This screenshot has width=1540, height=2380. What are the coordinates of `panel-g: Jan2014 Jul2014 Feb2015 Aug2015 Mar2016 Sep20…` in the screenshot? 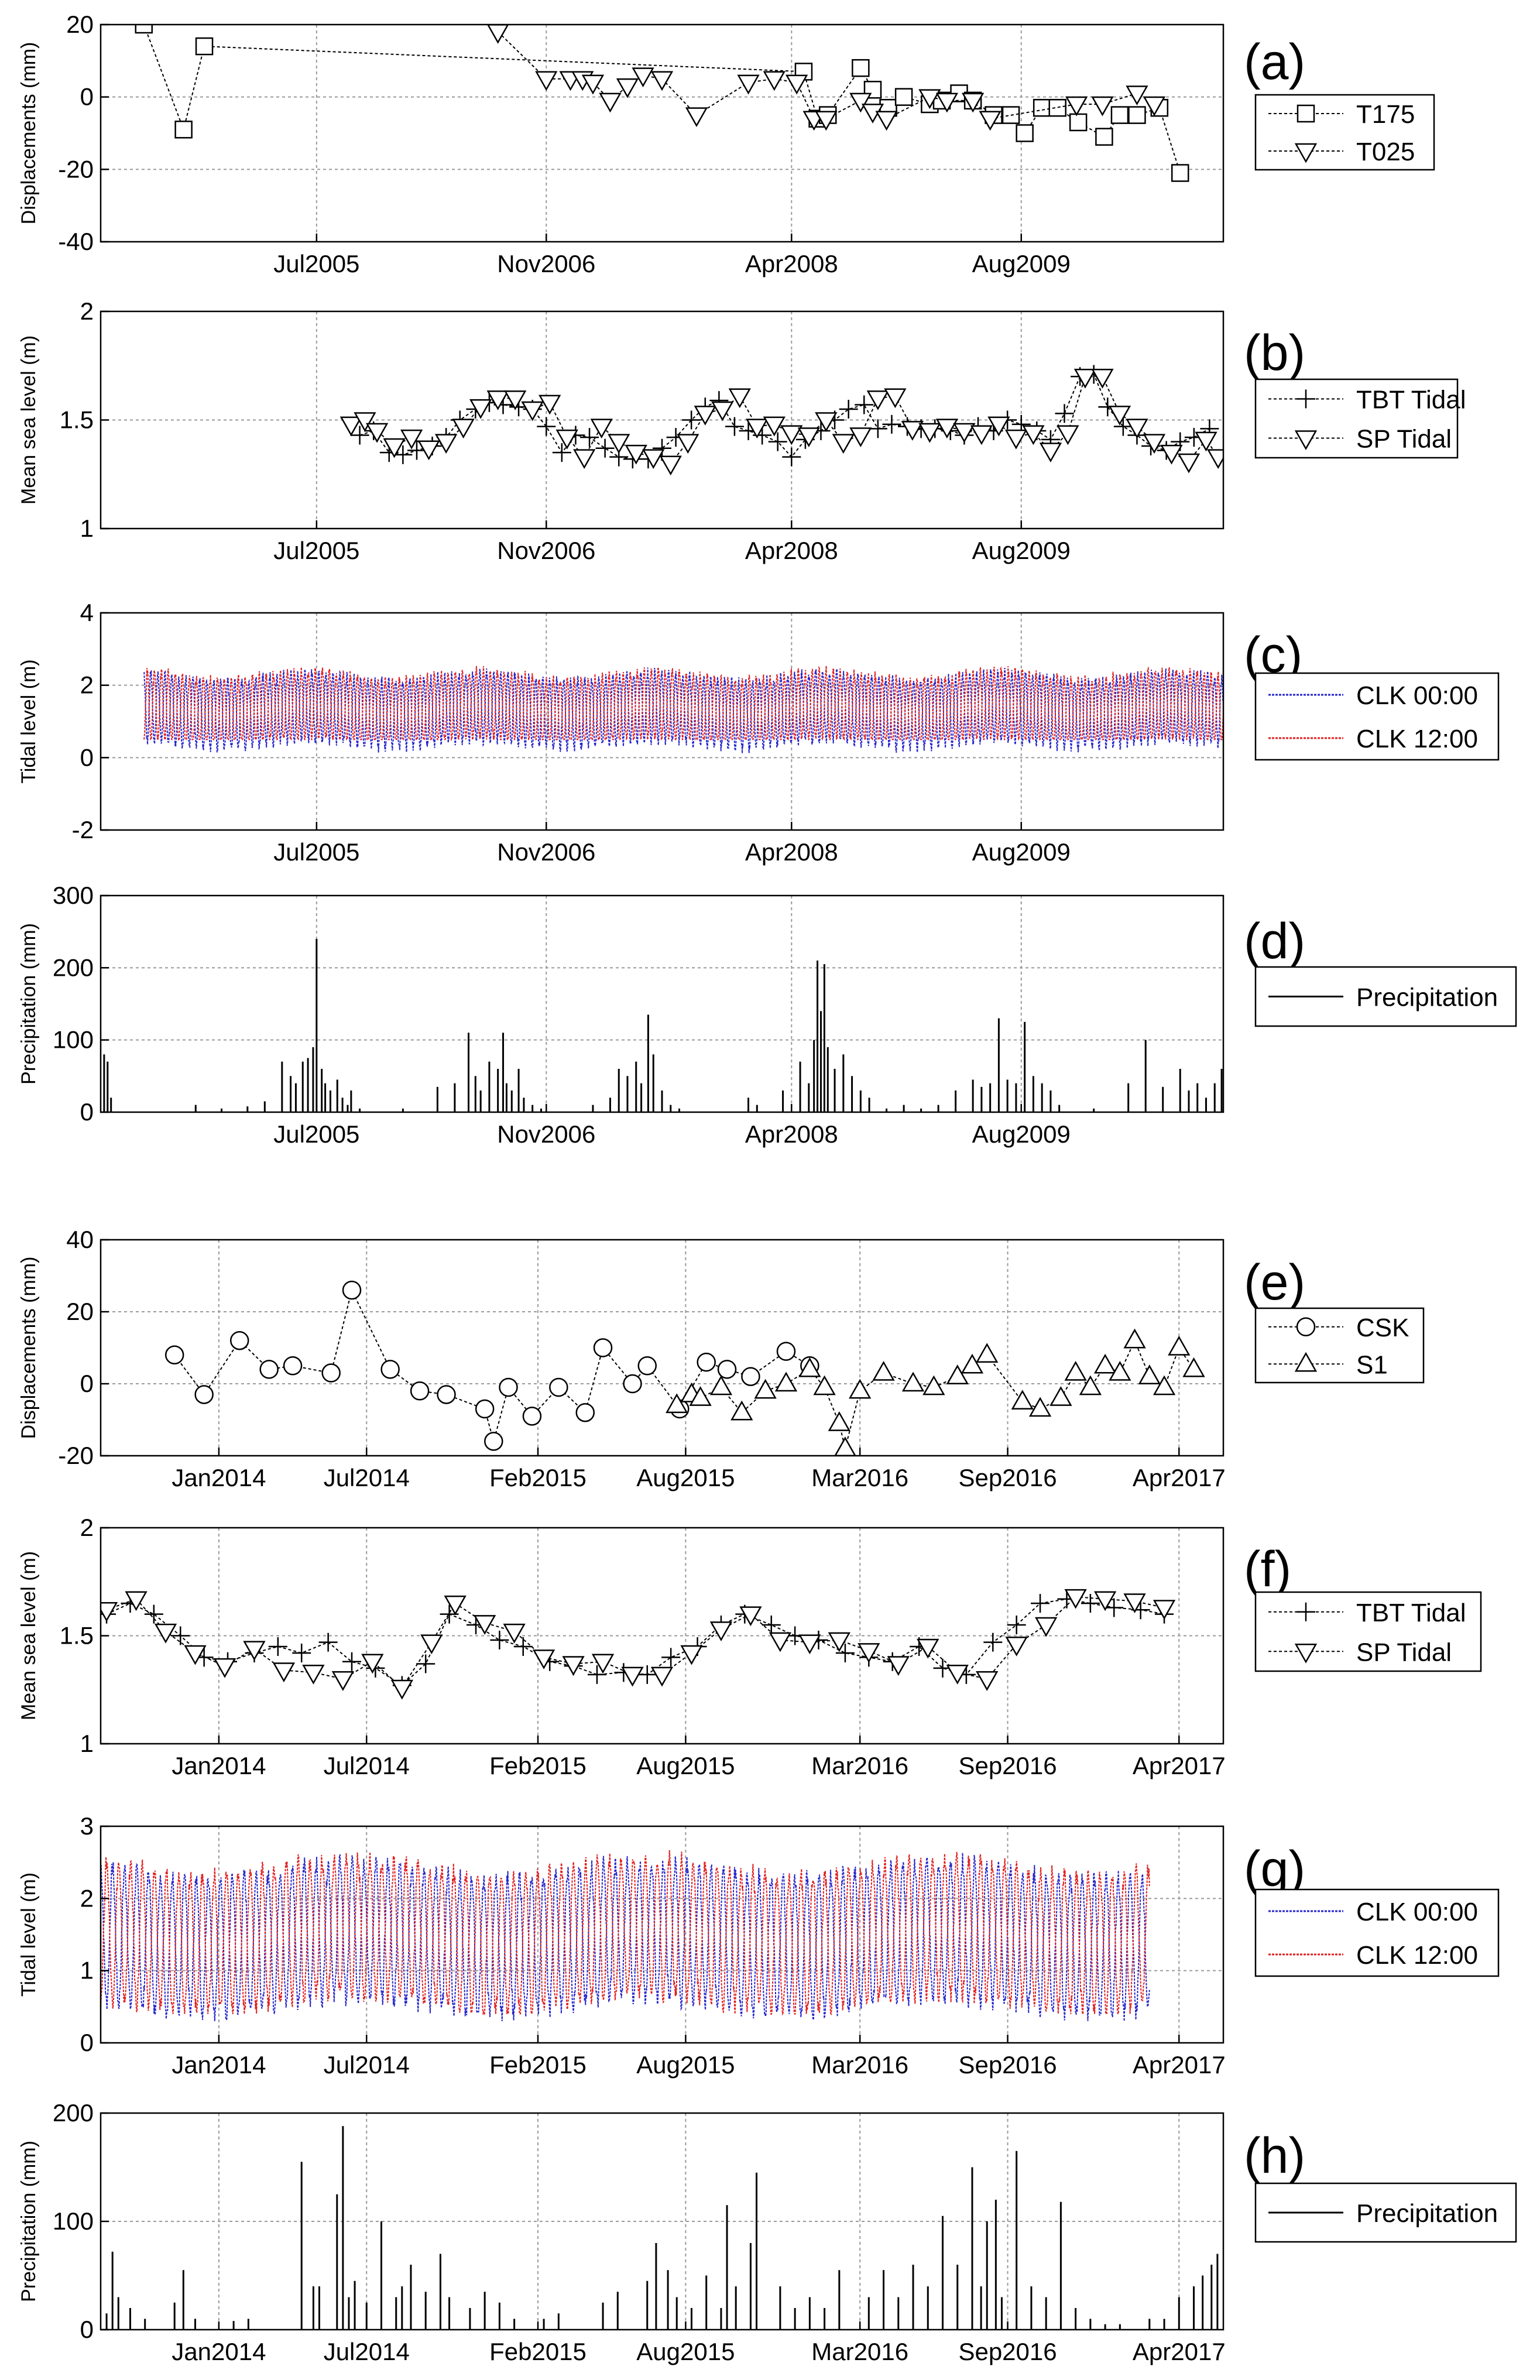 It's located at (759, 1945).